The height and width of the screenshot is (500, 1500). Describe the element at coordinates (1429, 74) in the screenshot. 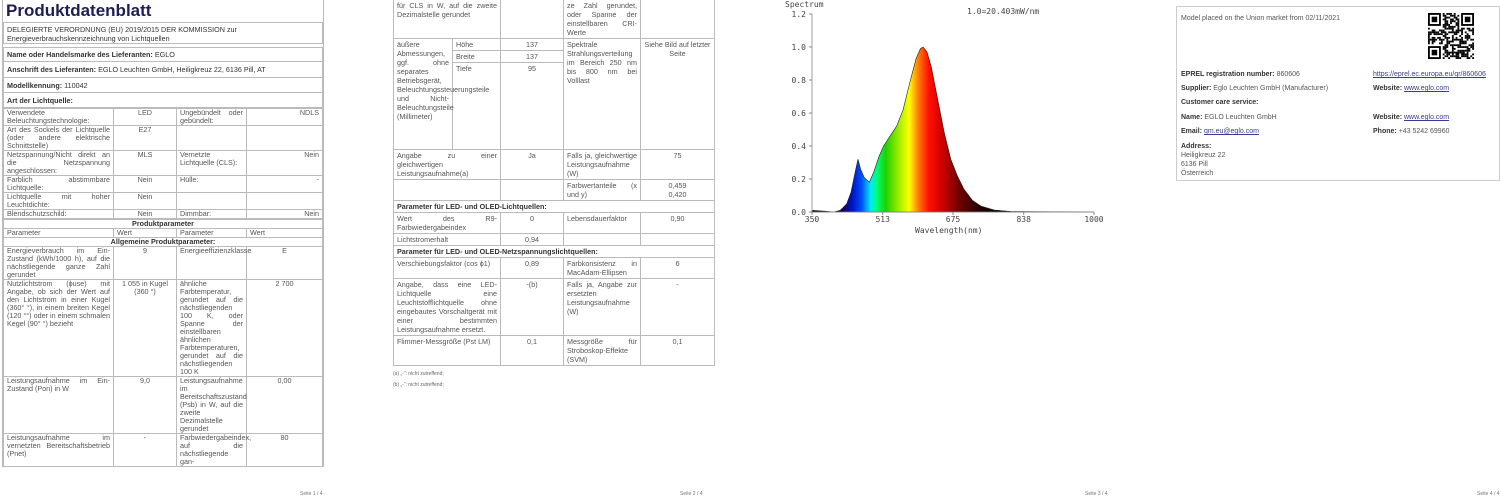

I see `eprel-link: https://eprel.ec.europa.eu/qr/860606` at that location.